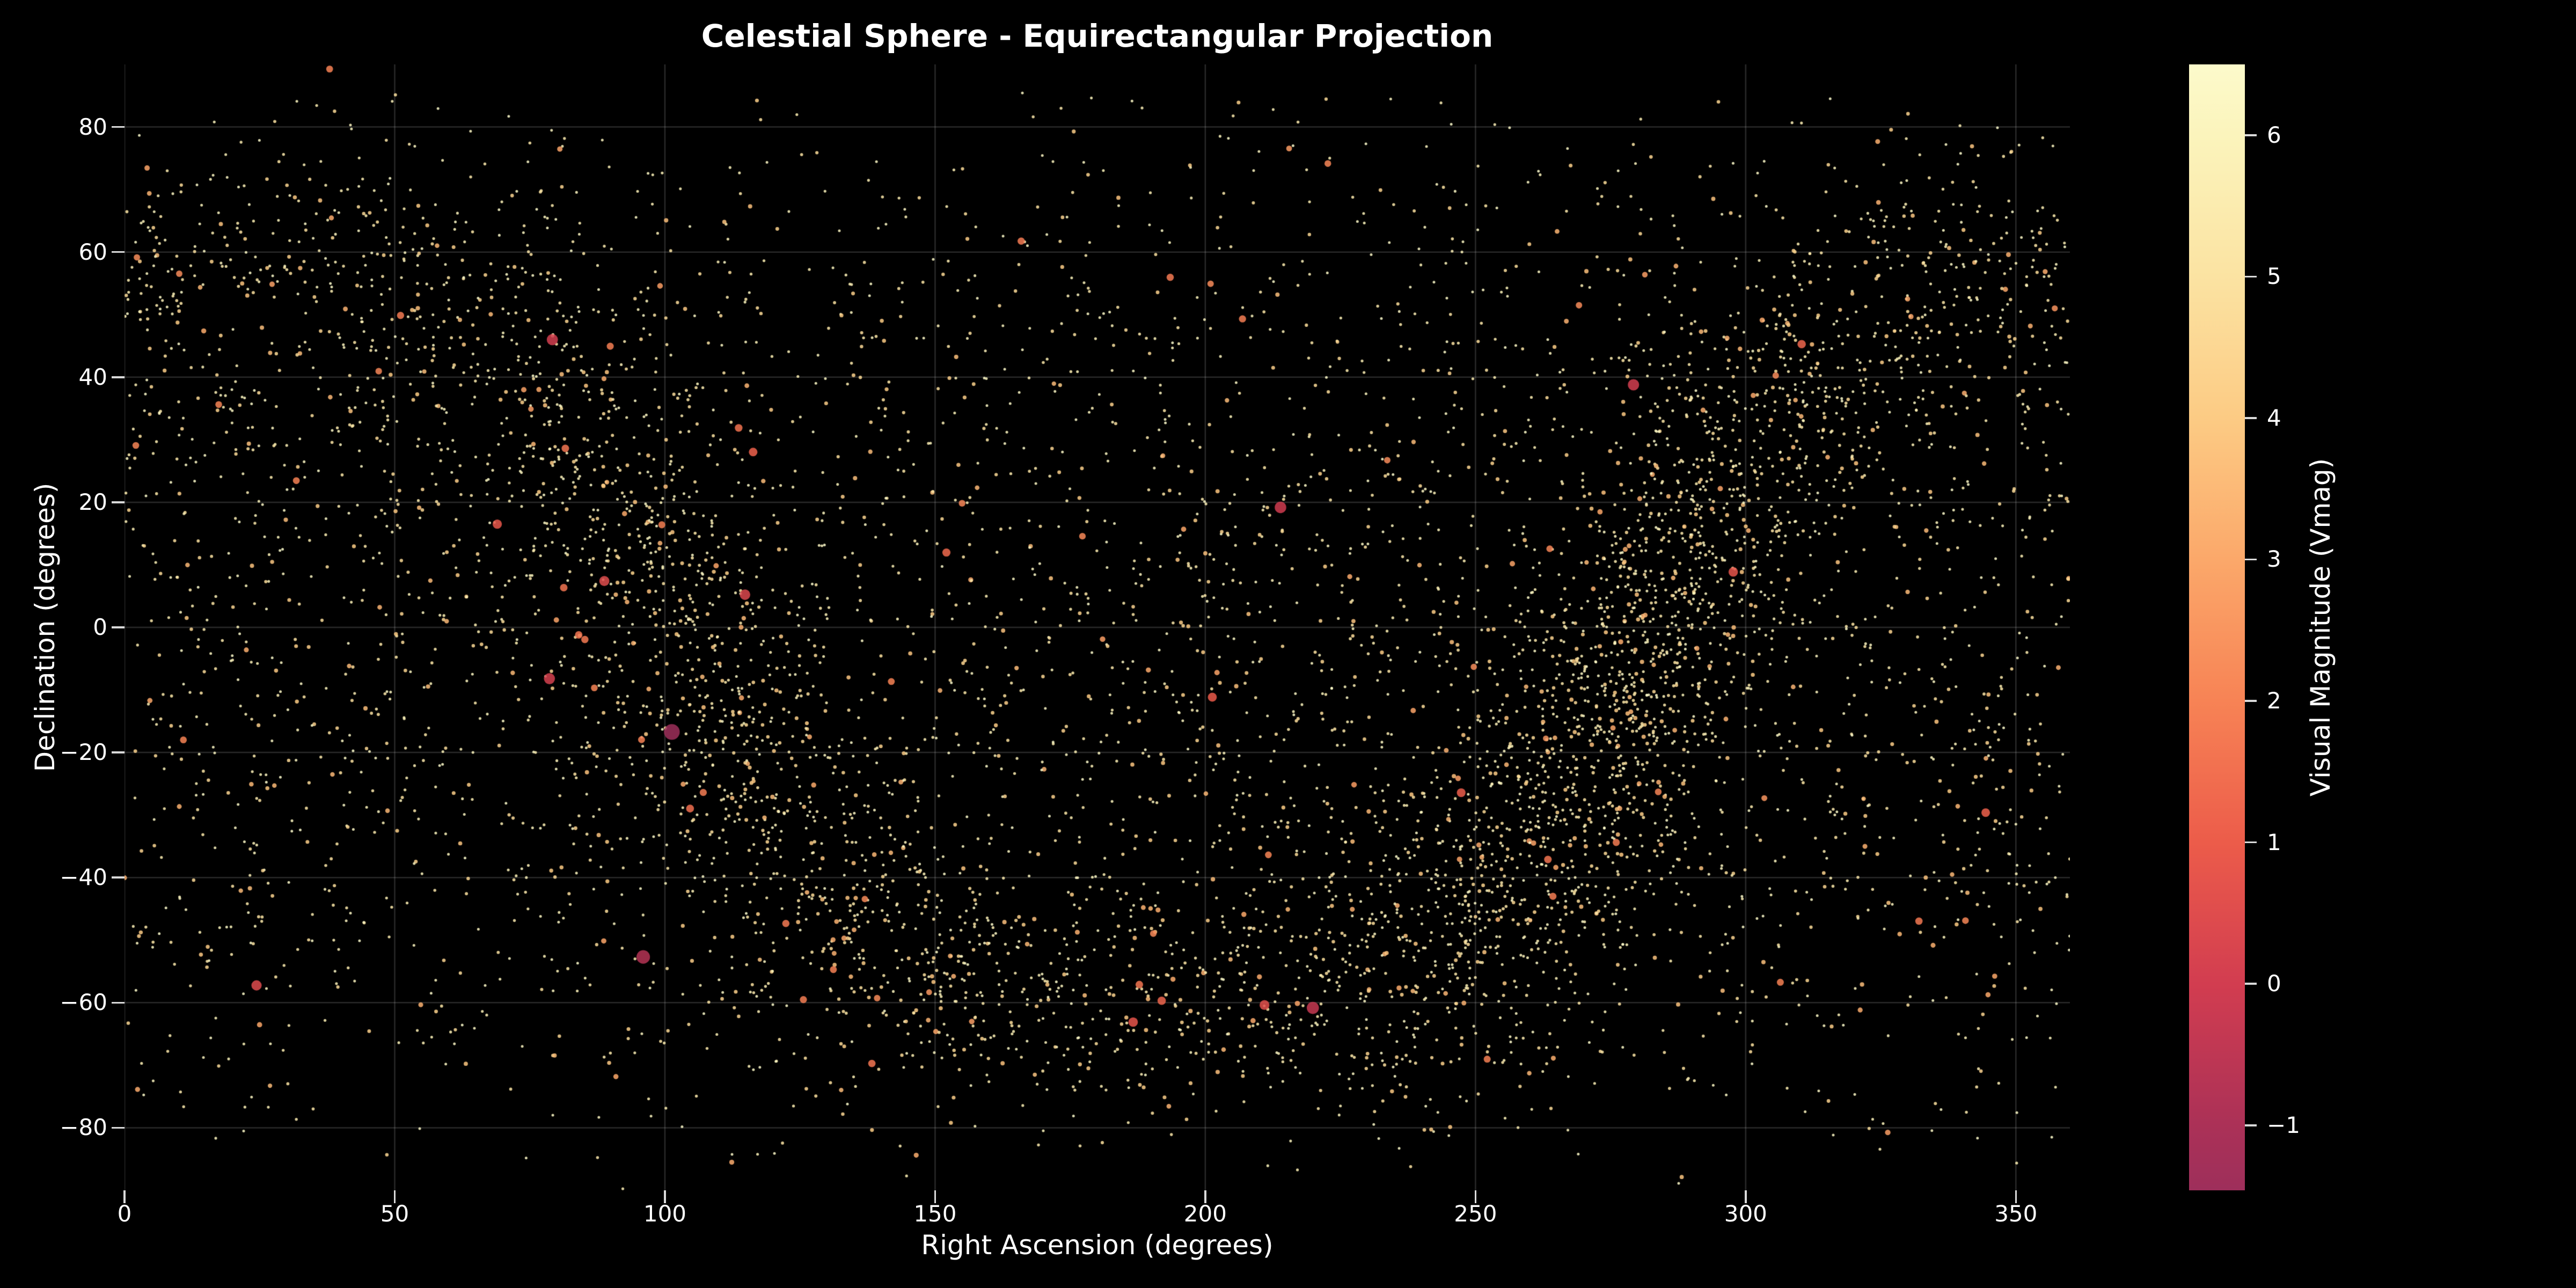 This screenshot has height=1288, width=2576. What do you see at coordinates (45, 627) in the screenshot?
I see `y-axis-label: Declination (degrees)` at bounding box center [45, 627].